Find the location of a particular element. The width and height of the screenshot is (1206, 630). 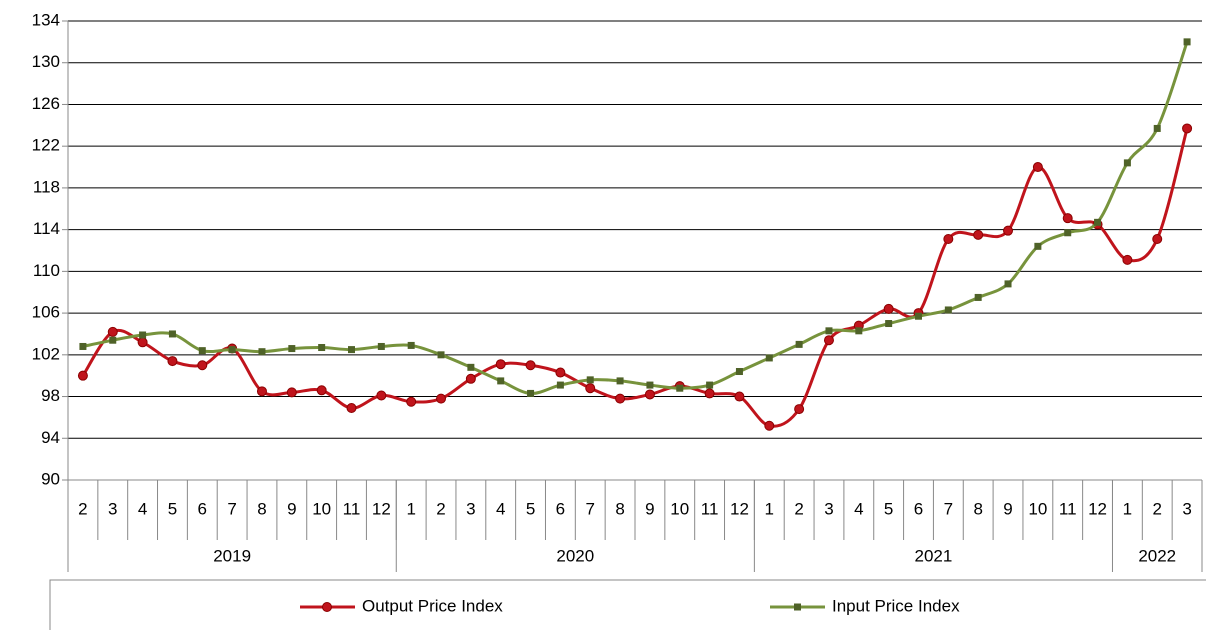

y-tick-label: 126 is located at coordinates (46, 103).